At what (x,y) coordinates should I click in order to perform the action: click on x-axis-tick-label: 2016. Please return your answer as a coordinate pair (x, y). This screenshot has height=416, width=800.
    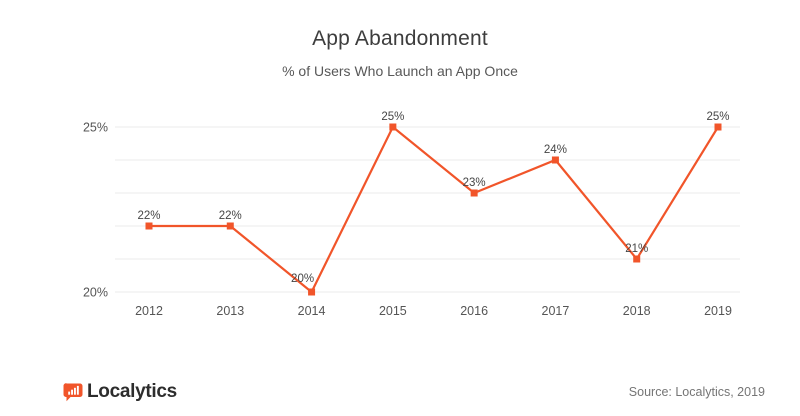
    Looking at the image, I should click on (474, 311).